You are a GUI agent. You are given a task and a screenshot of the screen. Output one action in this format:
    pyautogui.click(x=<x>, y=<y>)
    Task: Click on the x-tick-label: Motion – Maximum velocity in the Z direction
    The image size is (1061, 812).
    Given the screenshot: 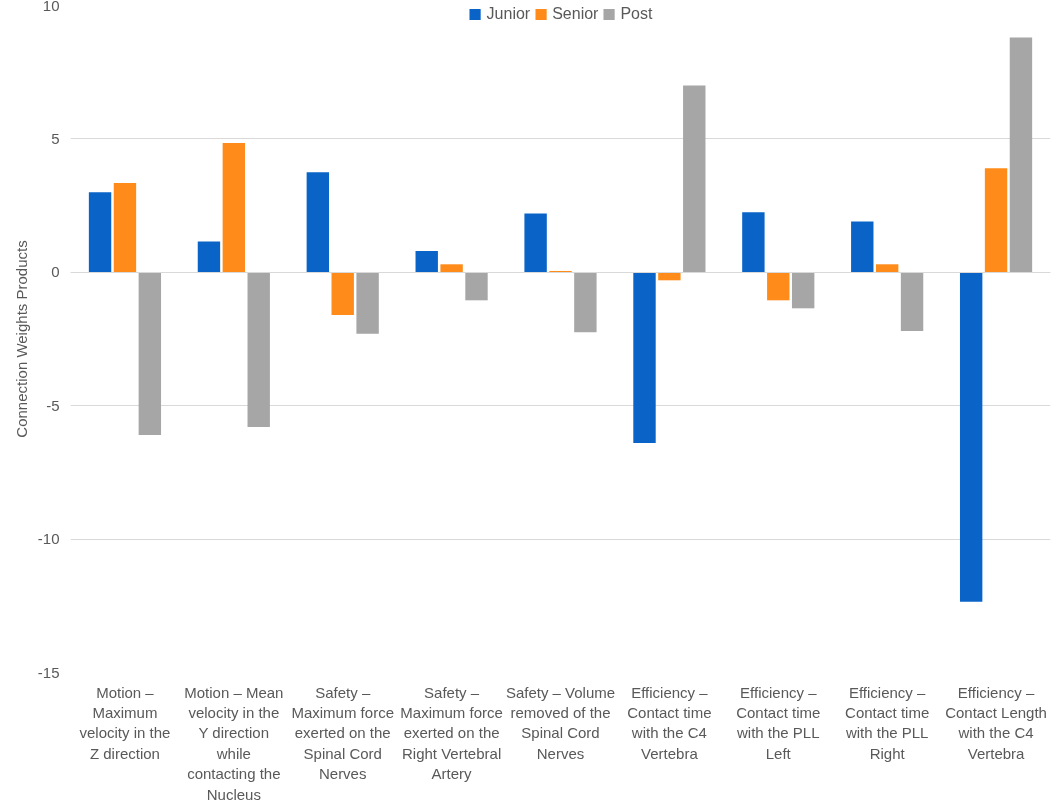 What is the action you would take?
    pyautogui.click(x=125, y=722)
    